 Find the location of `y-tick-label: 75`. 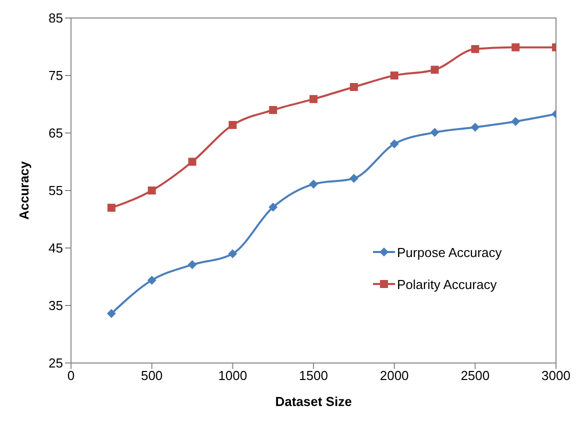

y-tick-label: 75 is located at coordinates (55, 76).